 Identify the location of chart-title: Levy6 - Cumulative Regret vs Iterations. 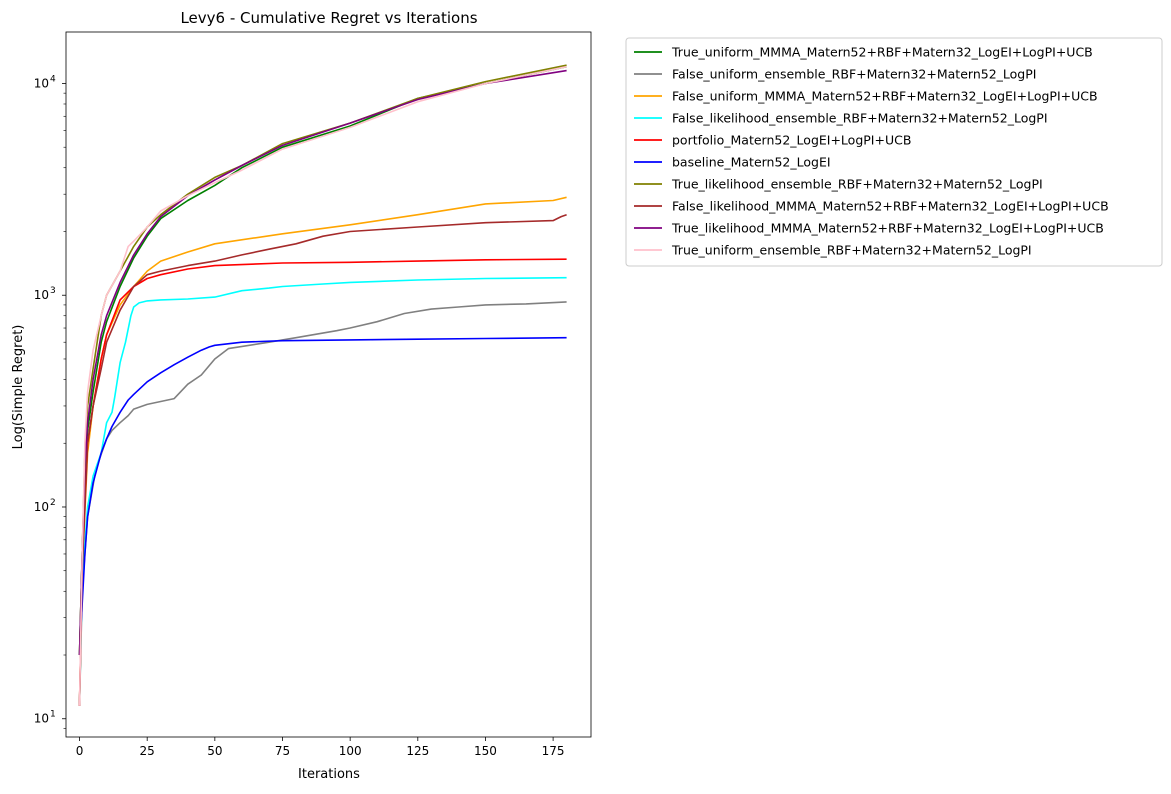
(328, 18).